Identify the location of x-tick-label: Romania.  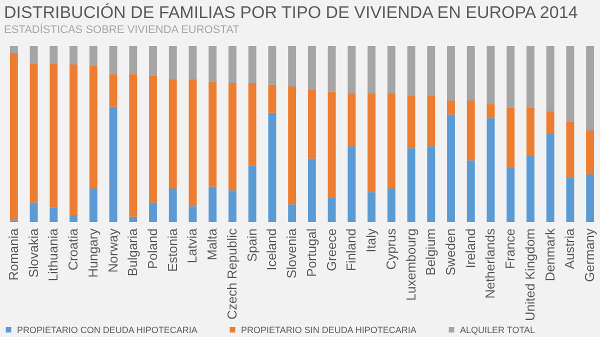
(13, 254).